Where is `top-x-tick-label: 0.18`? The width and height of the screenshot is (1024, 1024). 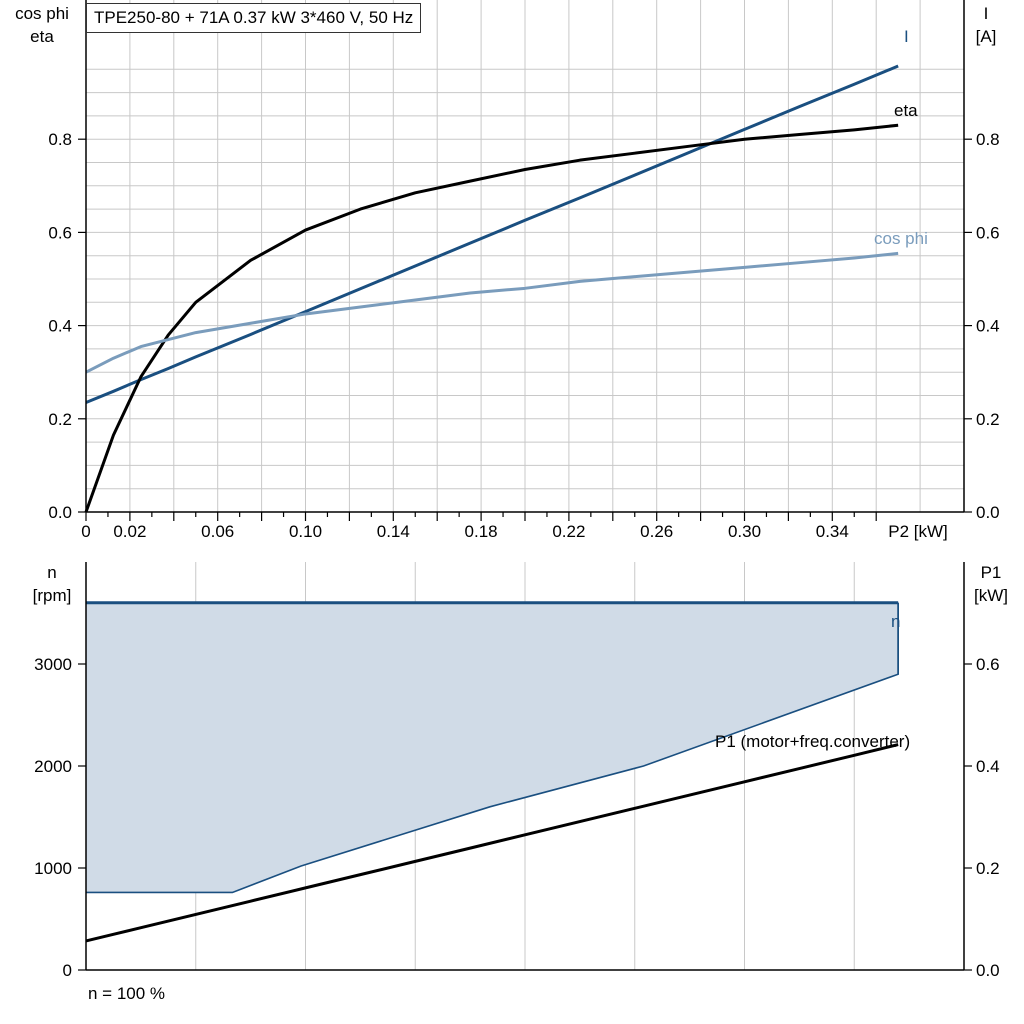
top-x-tick-label: 0.18 is located at coordinates (481, 531).